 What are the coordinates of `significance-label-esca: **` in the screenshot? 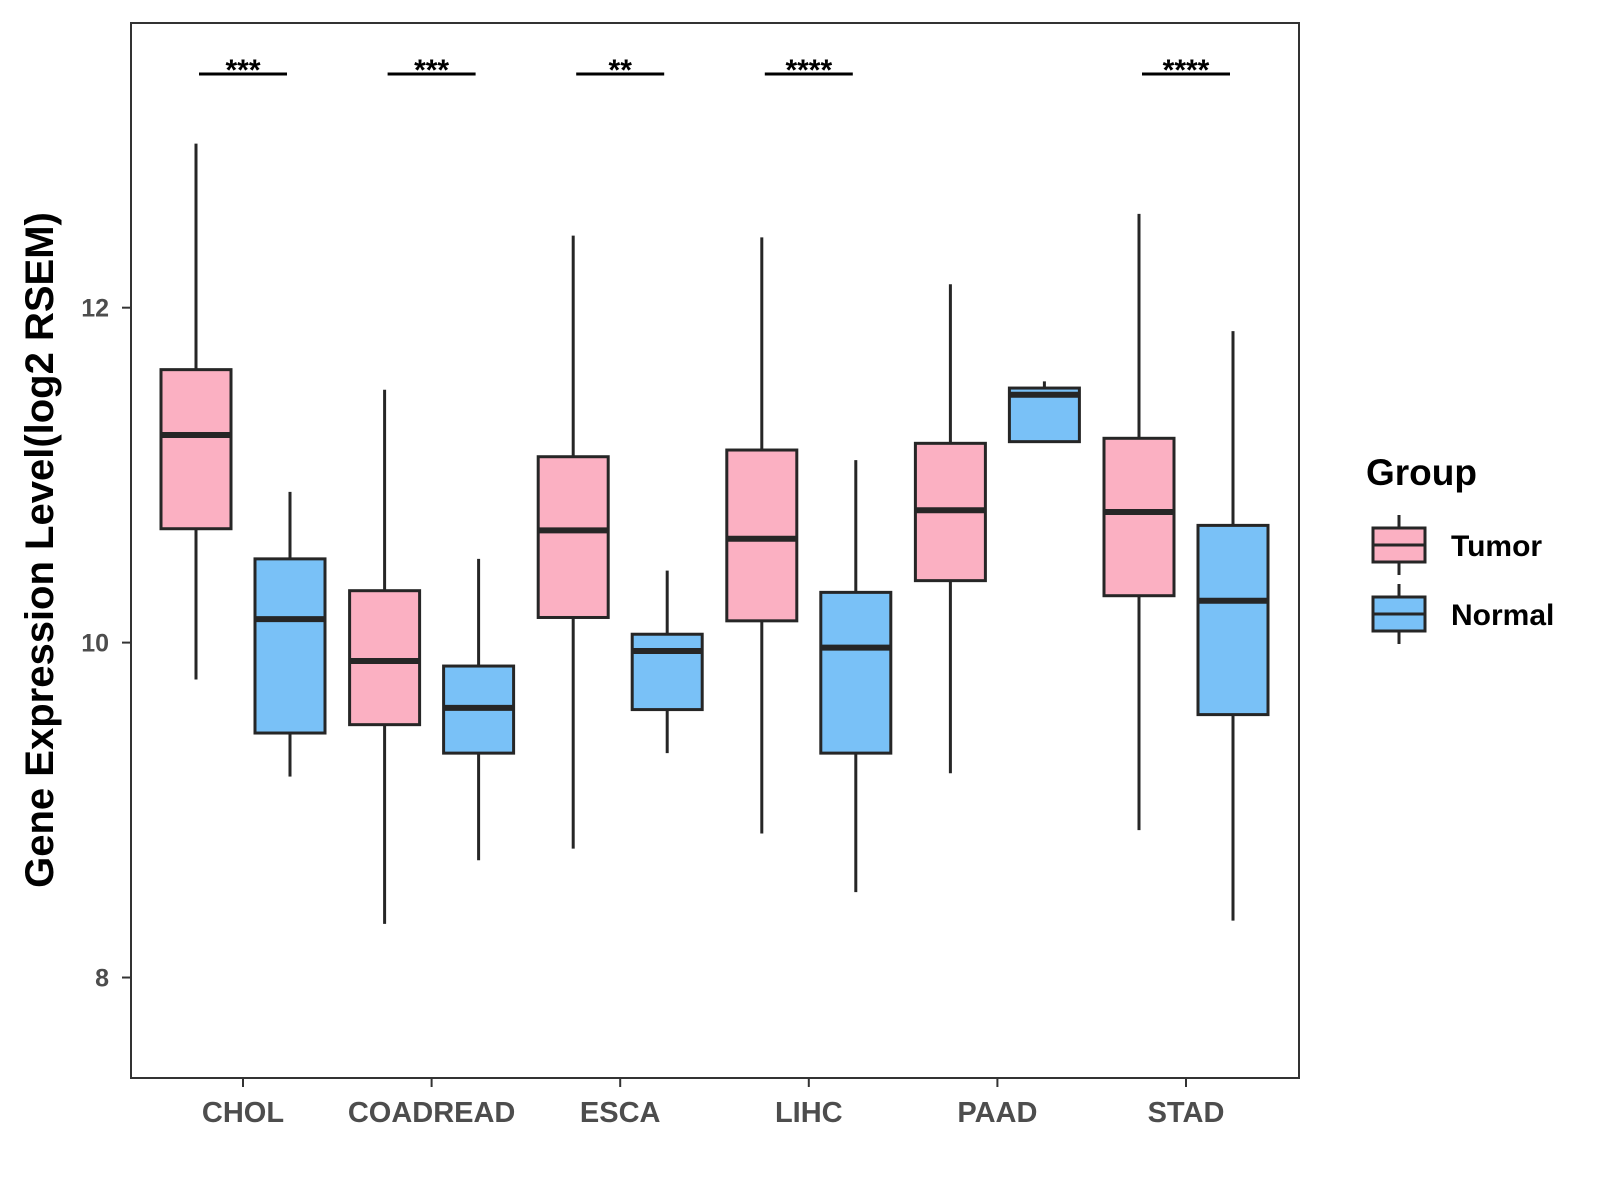 It's located at (621, 70).